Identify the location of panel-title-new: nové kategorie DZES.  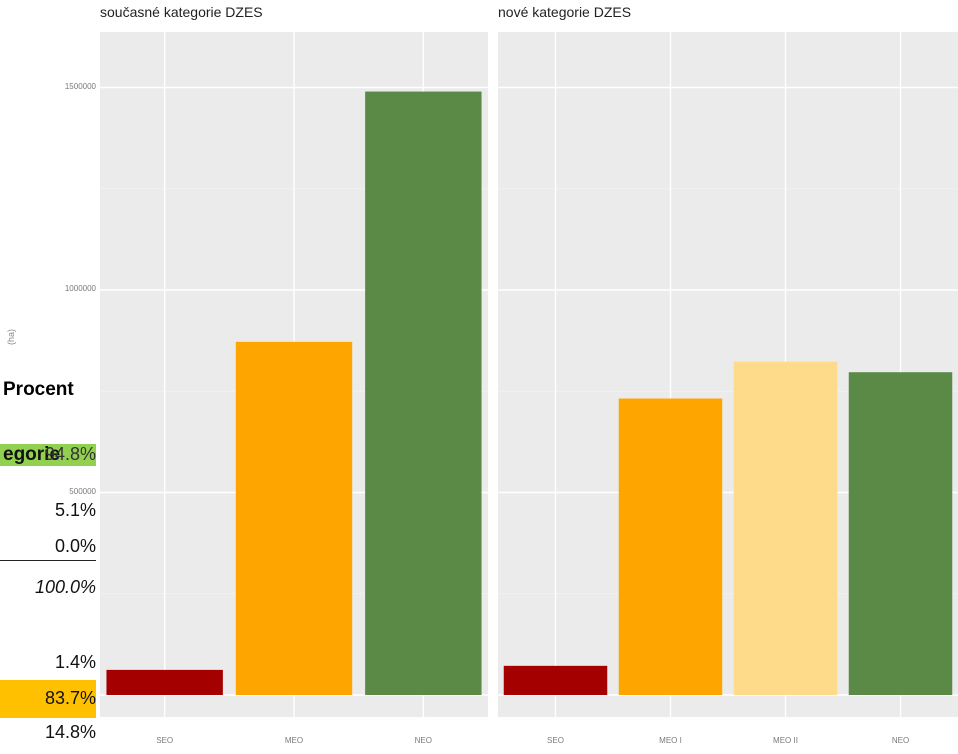
(565, 12).